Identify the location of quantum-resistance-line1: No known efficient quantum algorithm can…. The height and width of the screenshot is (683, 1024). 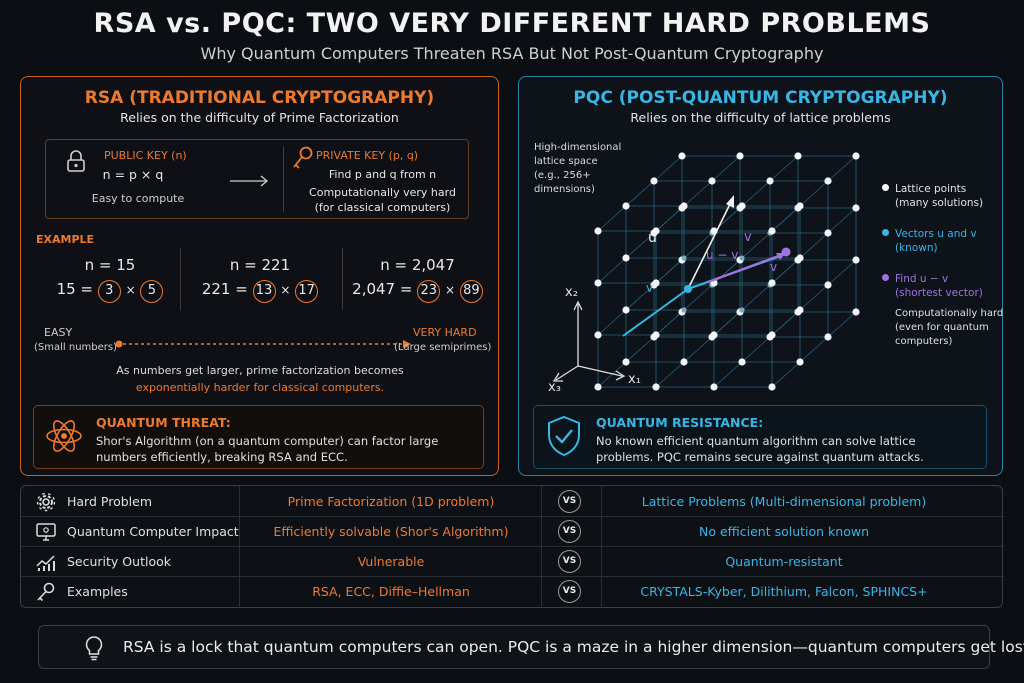
(756, 441).